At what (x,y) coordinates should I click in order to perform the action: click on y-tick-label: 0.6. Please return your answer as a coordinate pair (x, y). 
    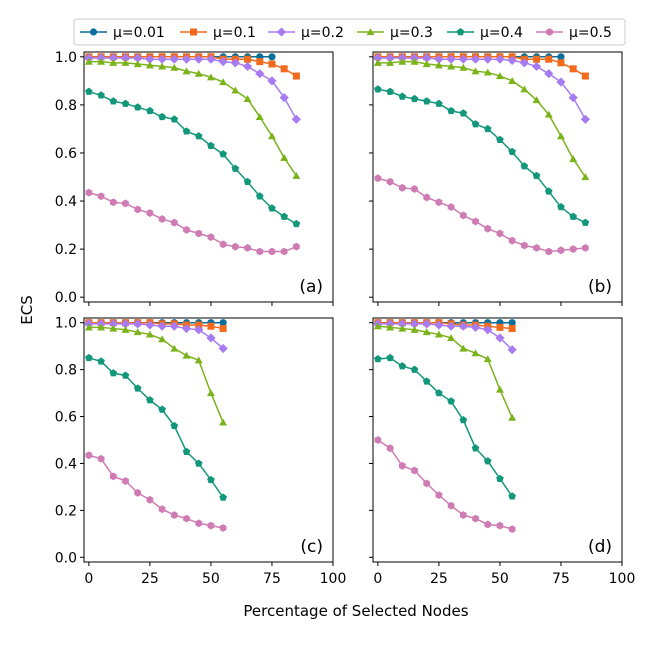
    Looking at the image, I should click on (66, 418).